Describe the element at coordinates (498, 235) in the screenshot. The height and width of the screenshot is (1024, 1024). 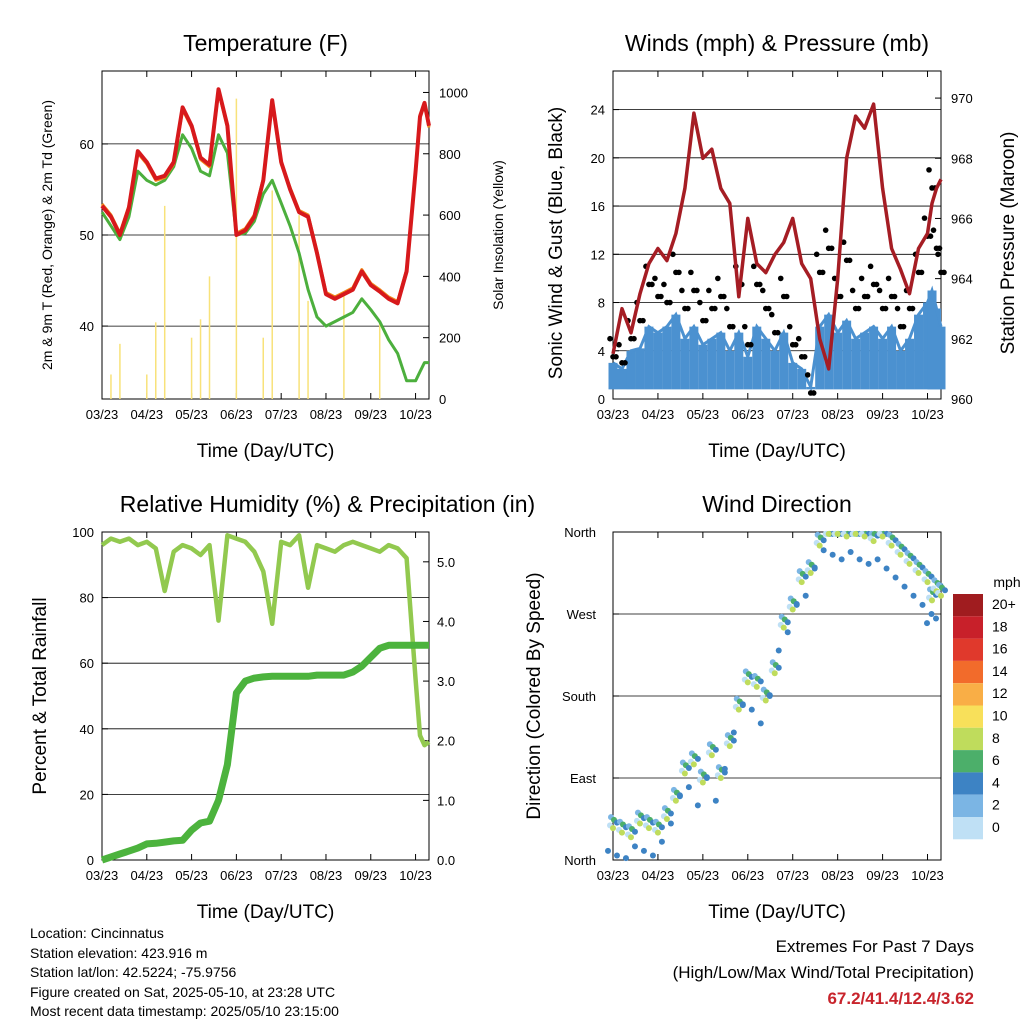
I see `y-axis-label-right: Solar Insolation (Yellow)` at that location.